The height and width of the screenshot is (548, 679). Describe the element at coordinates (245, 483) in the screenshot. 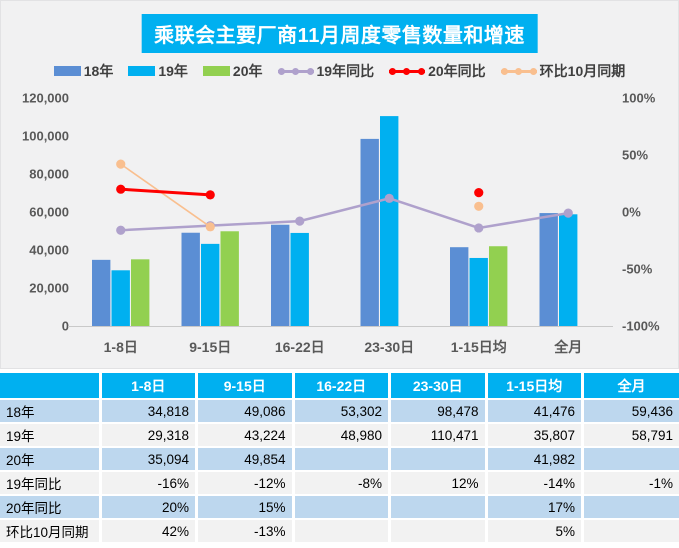

I see `table-cell: -12%` at that location.